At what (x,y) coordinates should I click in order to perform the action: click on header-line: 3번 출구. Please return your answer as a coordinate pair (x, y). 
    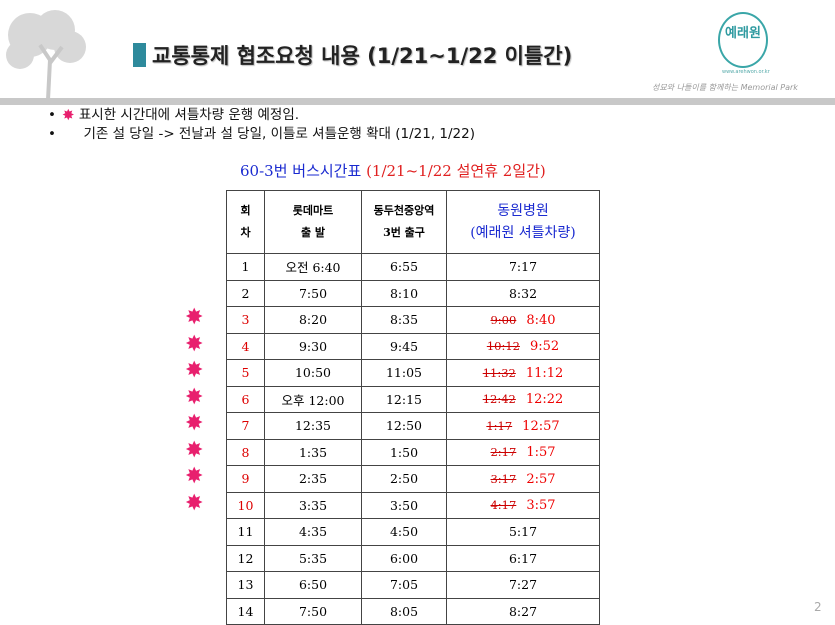
    Looking at the image, I should click on (404, 232).